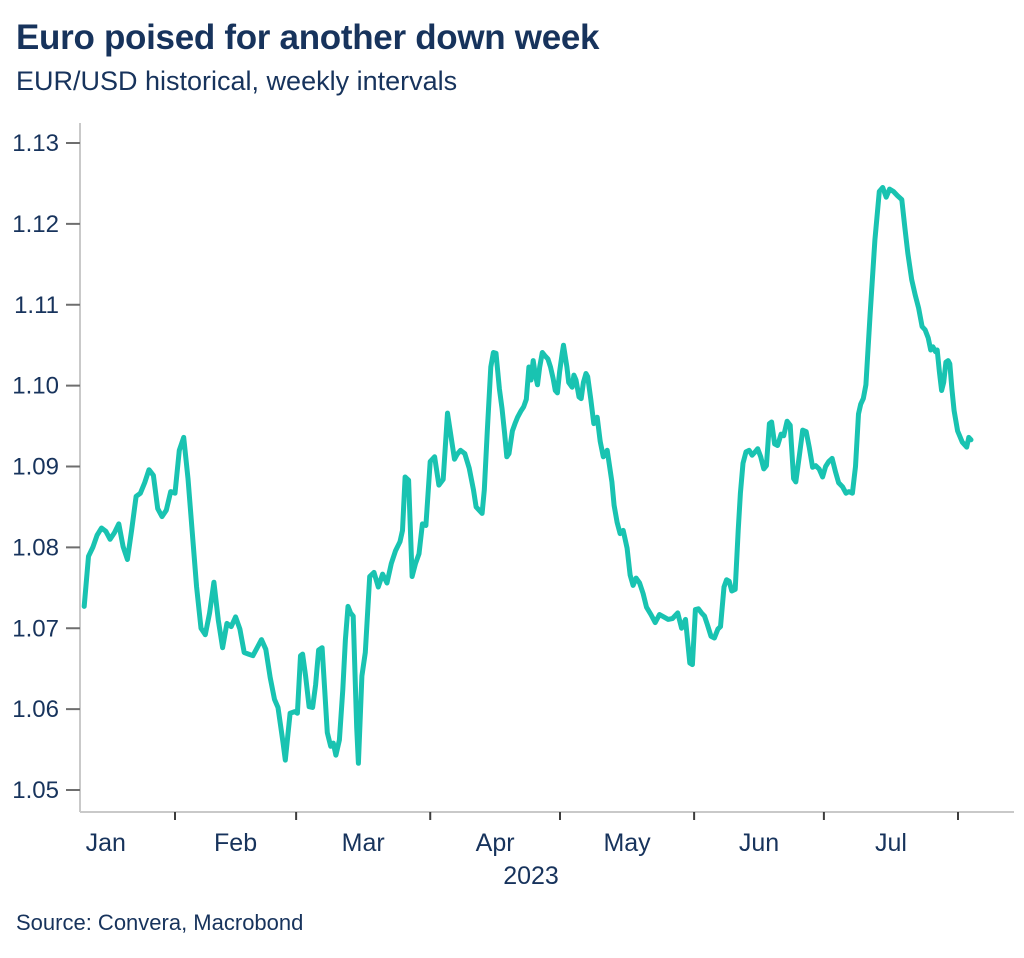 This screenshot has width=1024, height=958. What do you see at coordinates (531, 876) in the screenshot?
I see `x-axis-year-label: 2023` at bounding box center [531, 876].